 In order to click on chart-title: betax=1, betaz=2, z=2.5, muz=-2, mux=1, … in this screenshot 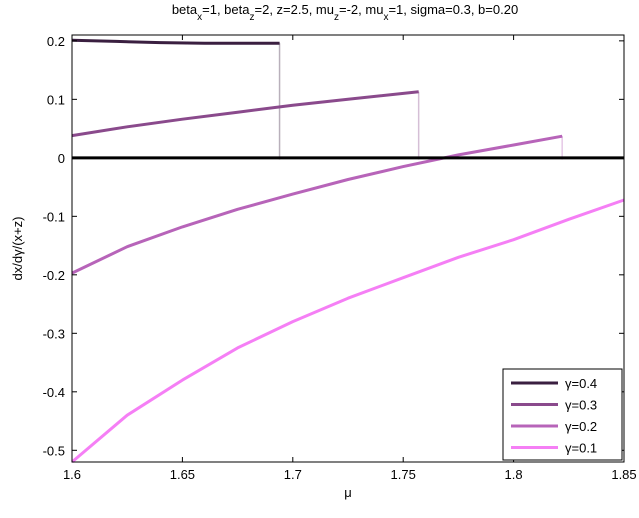, I will do `click(345, 12)`.